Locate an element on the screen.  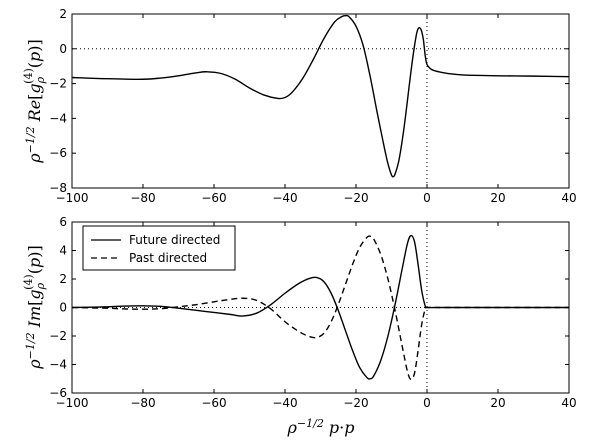
bot-ytick-label: −4 is located at coordinates (58, 365).